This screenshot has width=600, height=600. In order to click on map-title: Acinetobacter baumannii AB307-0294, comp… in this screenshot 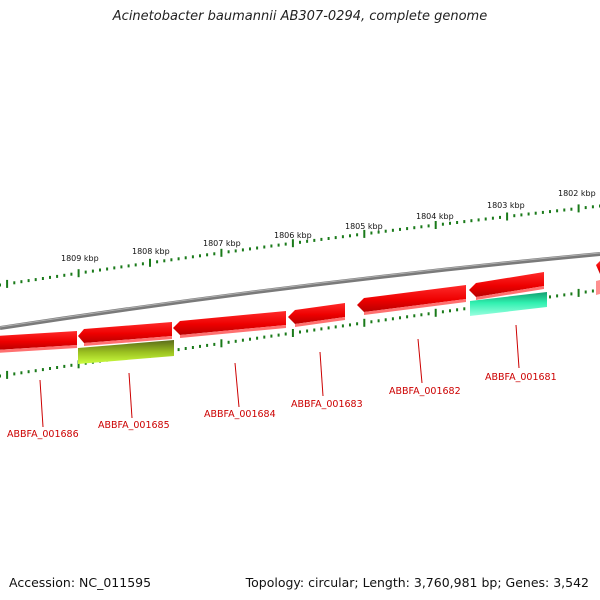, I will do `click(300, 16)`.